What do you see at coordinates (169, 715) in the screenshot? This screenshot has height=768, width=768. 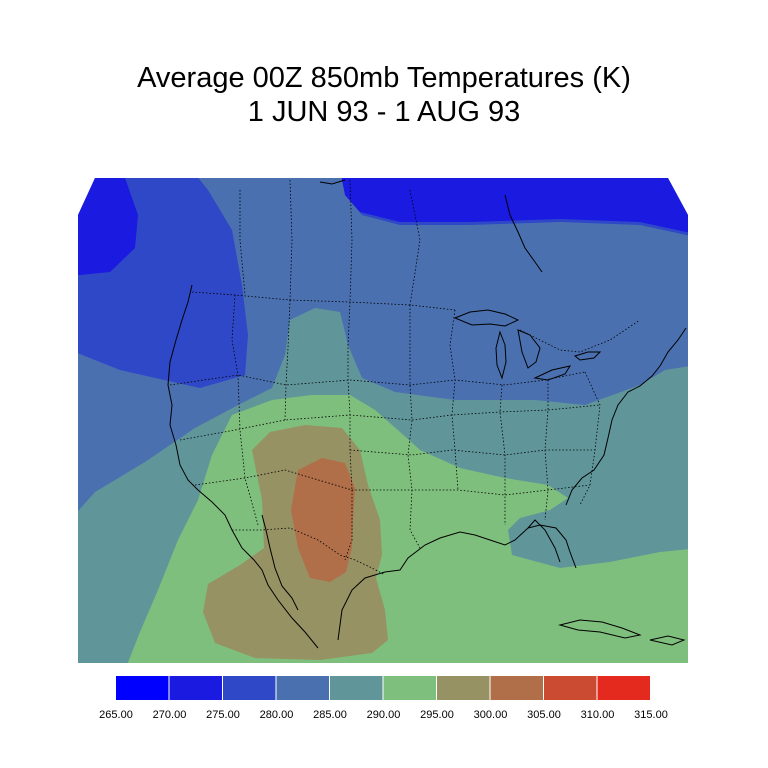 I see `legend-label-1: 270.00` at bounding box center [169, 715].